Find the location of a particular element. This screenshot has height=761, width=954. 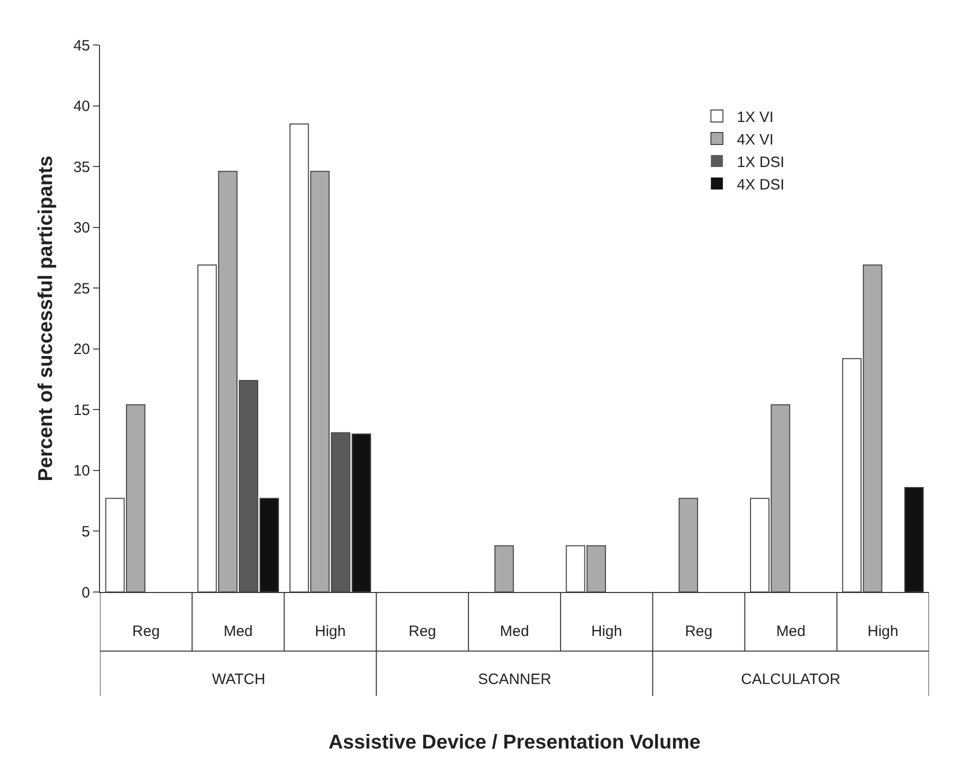

y-tick-label: 35 is located at coordinates (81, 167).